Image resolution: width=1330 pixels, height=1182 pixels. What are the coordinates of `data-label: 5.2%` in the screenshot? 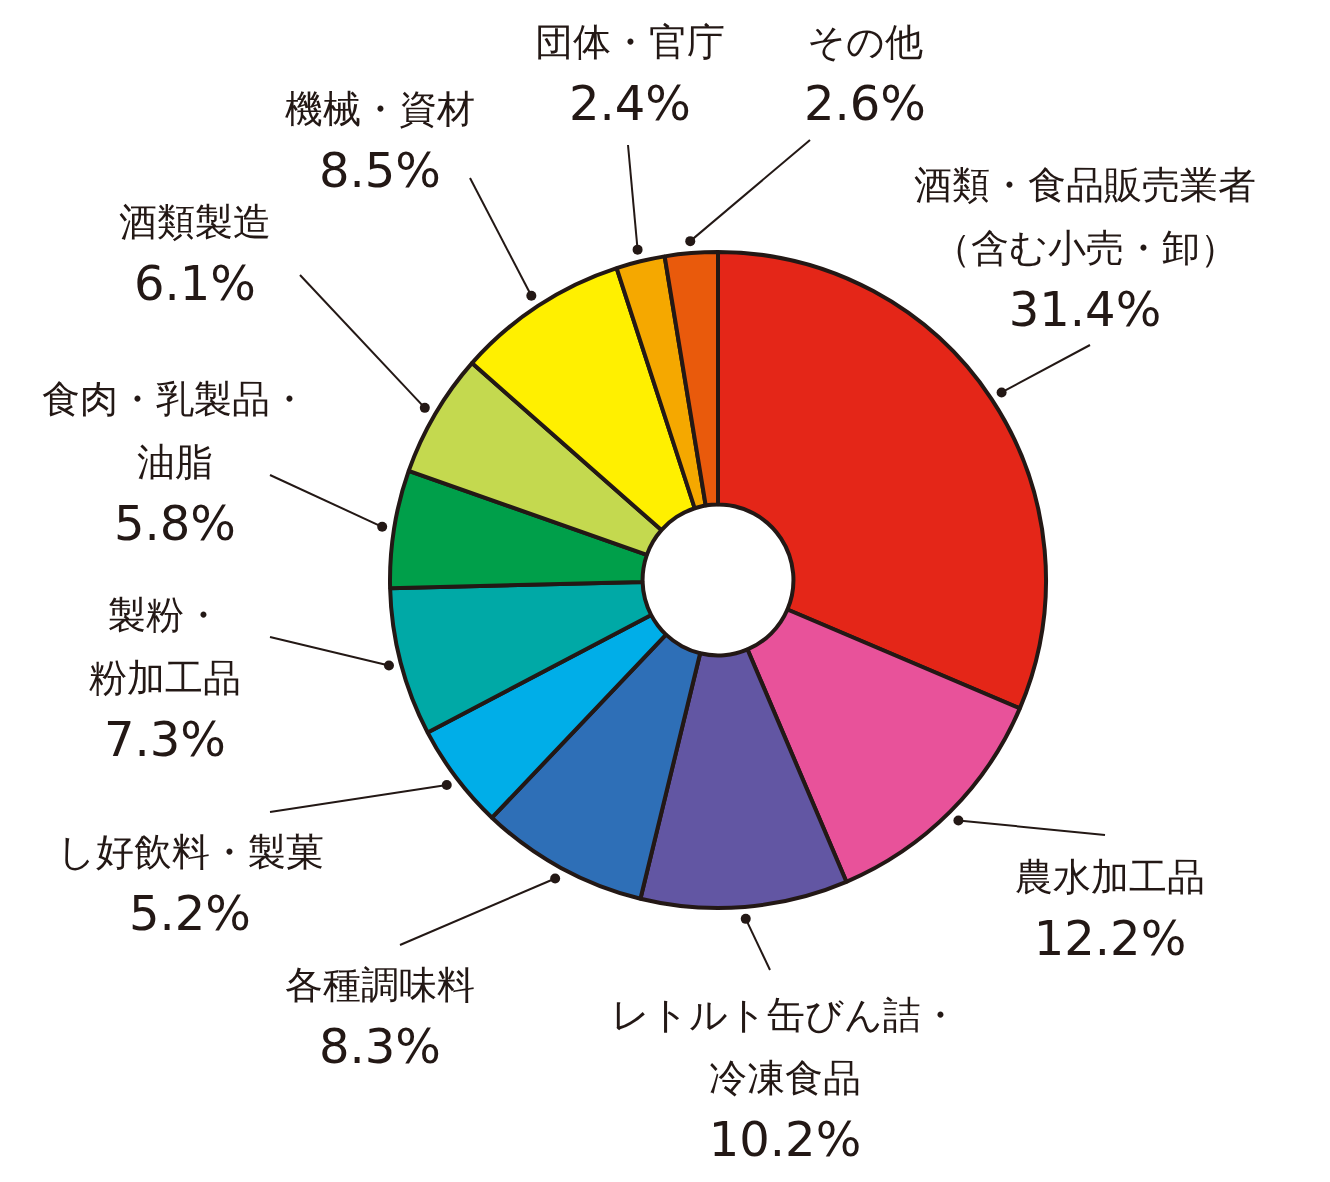 It's located at (190, 913).